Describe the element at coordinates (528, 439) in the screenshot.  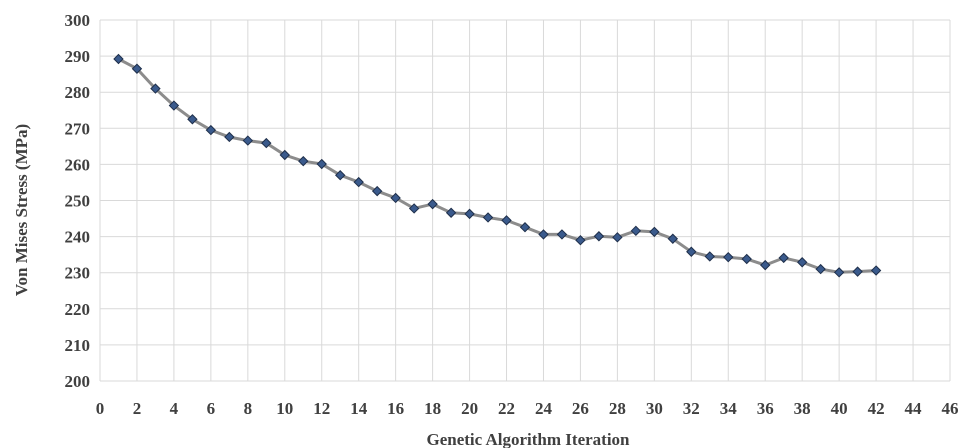
I see `x-axis-title: Genetic Algorithm Iteration` at that location.